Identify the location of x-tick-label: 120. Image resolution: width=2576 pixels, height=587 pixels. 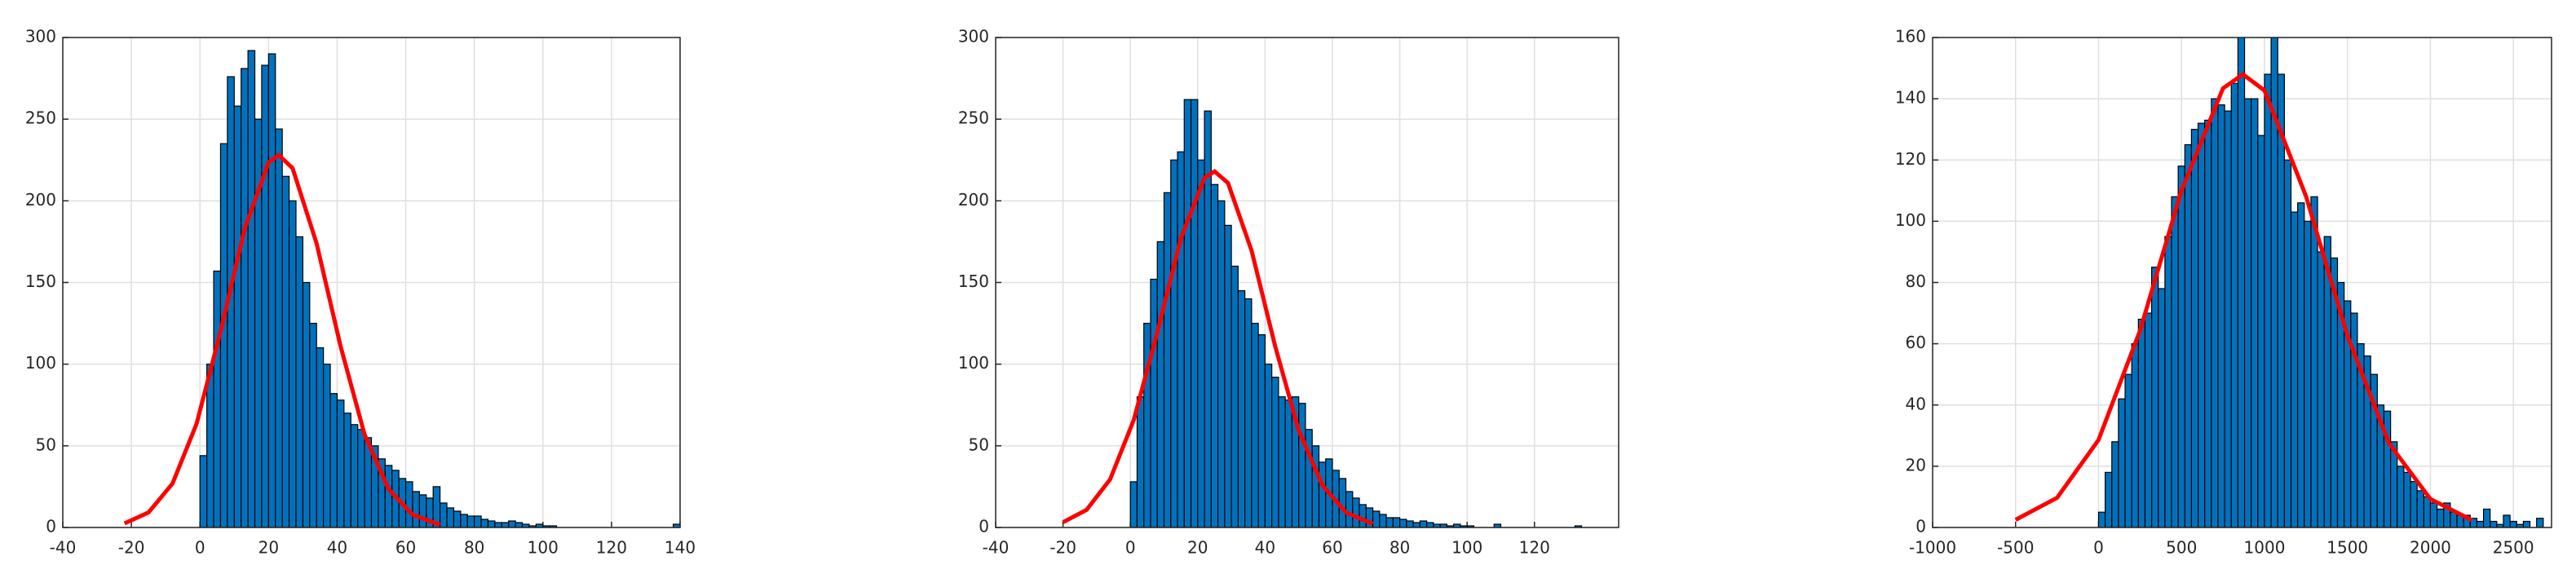
(1534, 548).